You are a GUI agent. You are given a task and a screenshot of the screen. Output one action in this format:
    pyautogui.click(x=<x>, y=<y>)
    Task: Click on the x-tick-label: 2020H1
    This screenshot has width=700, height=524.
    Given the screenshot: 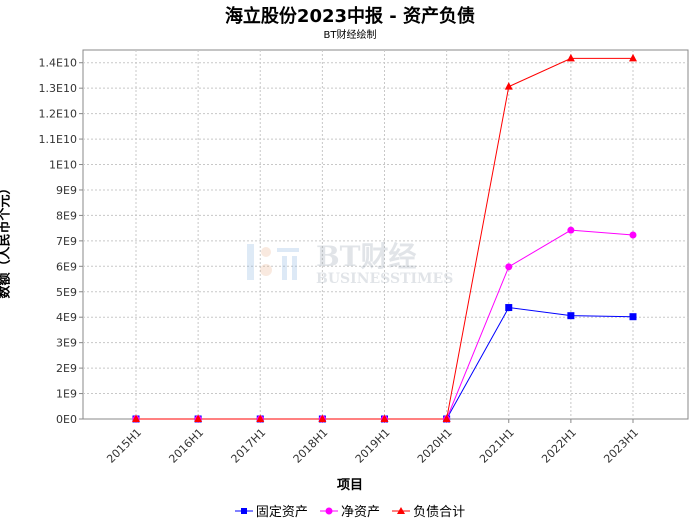 What is the action you would take?
    pyautogui.click(x=435, y=446)
    